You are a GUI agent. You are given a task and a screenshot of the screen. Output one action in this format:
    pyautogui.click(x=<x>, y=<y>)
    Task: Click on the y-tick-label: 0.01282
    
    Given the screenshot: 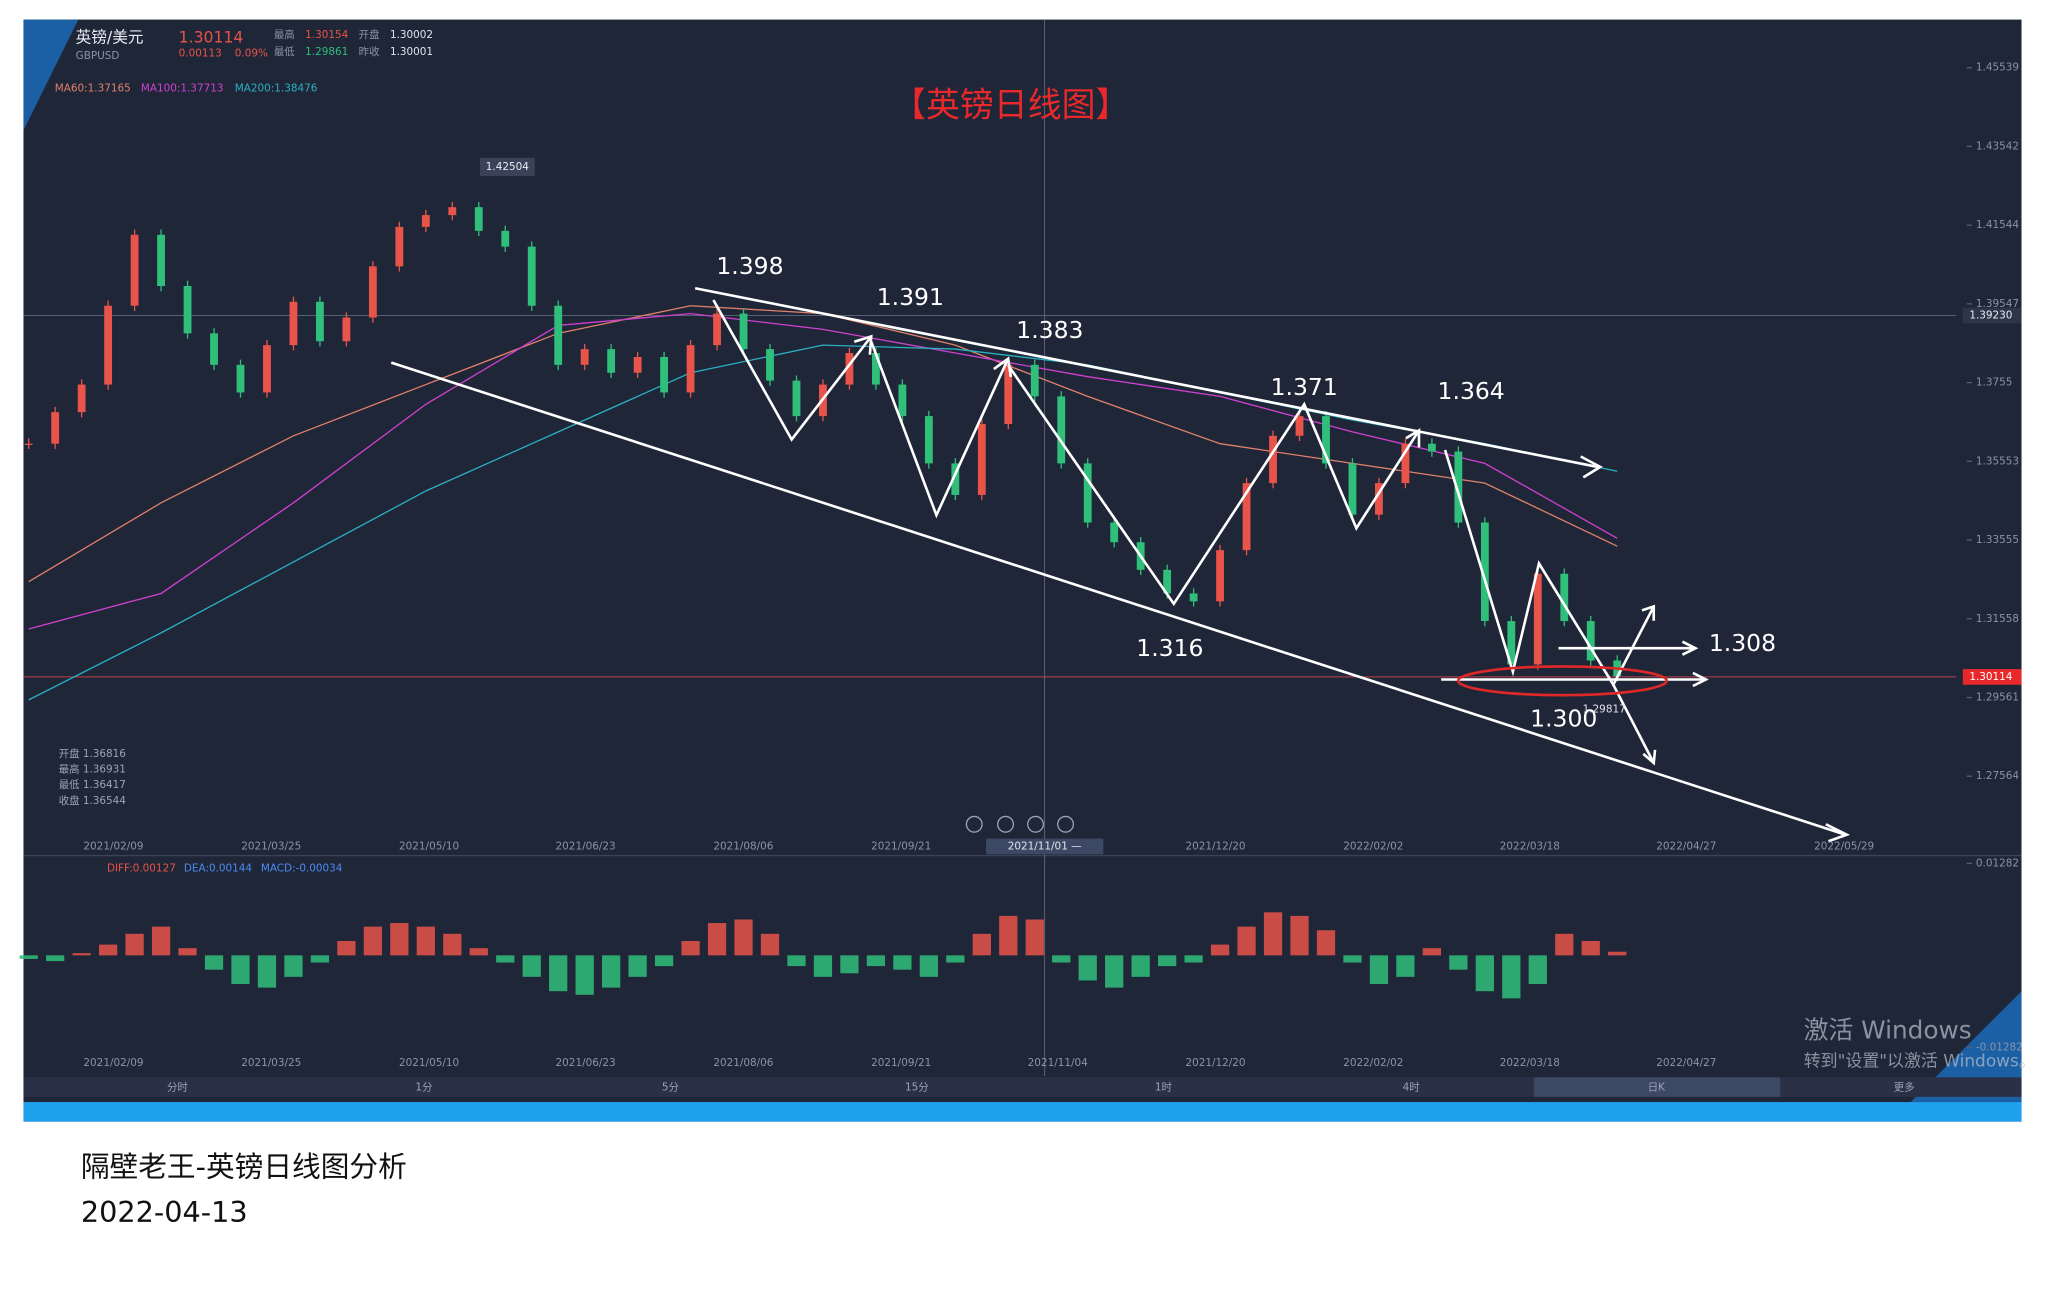 What is the action you would take?
    pyautogui.click(x=1997, y=863)
    